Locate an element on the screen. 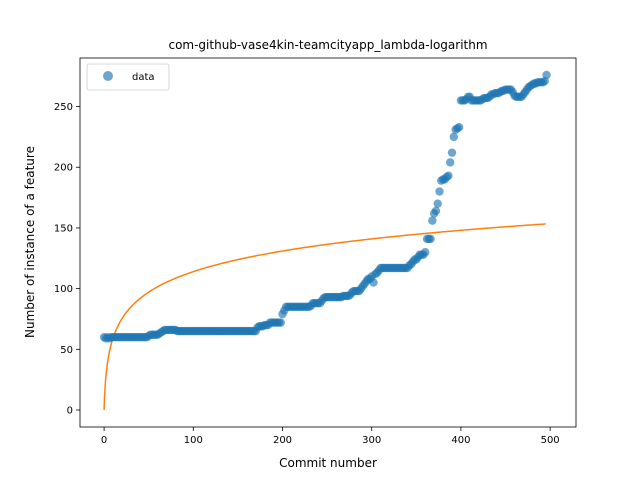 The width and height of the screenshot is (640, 480). legend-box is located at coordinates (128, 77).